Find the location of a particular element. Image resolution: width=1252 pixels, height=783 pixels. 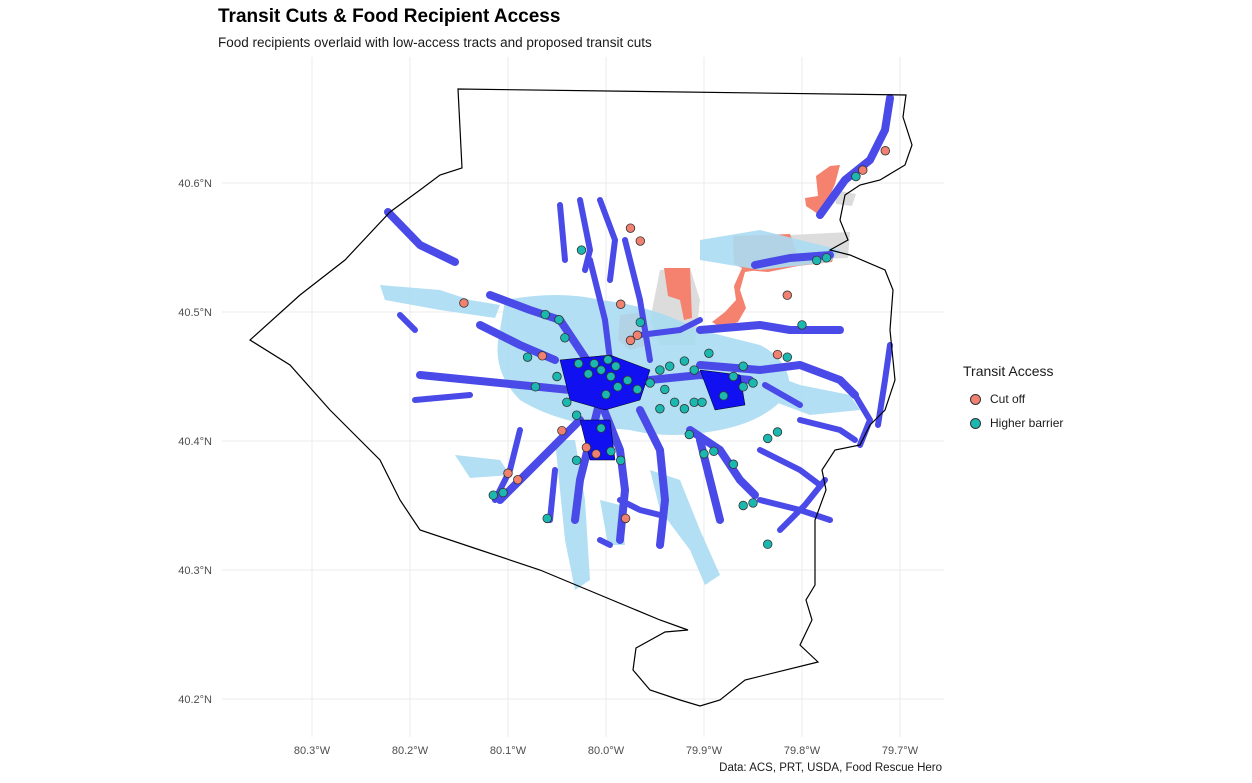

x-tick-label: 79.9°W is located at coordinates (704, 751).